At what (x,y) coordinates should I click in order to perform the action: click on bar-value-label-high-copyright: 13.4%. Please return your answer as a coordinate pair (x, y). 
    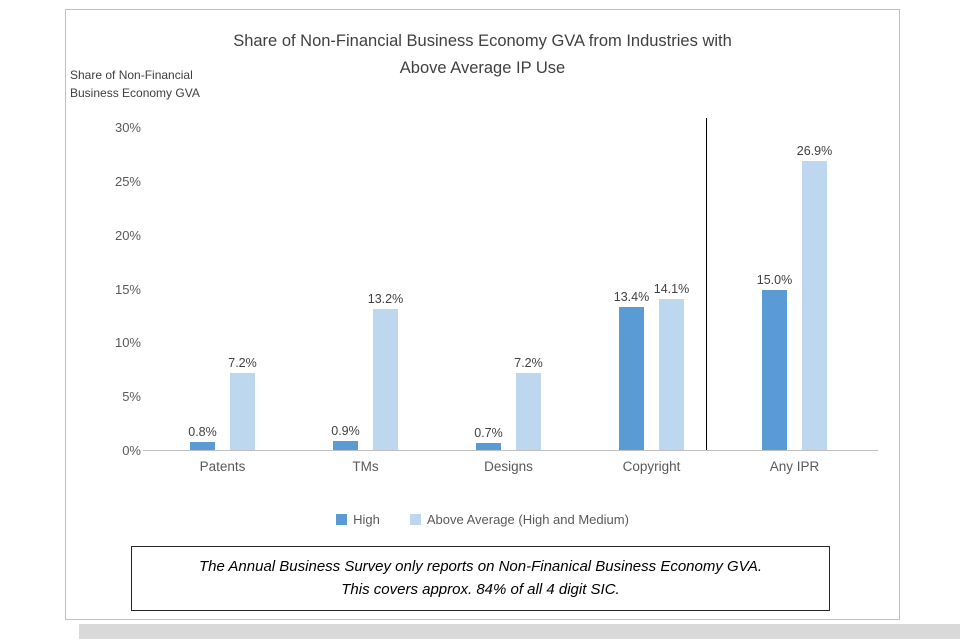
    Looking at the image, I should click on (631, 296).